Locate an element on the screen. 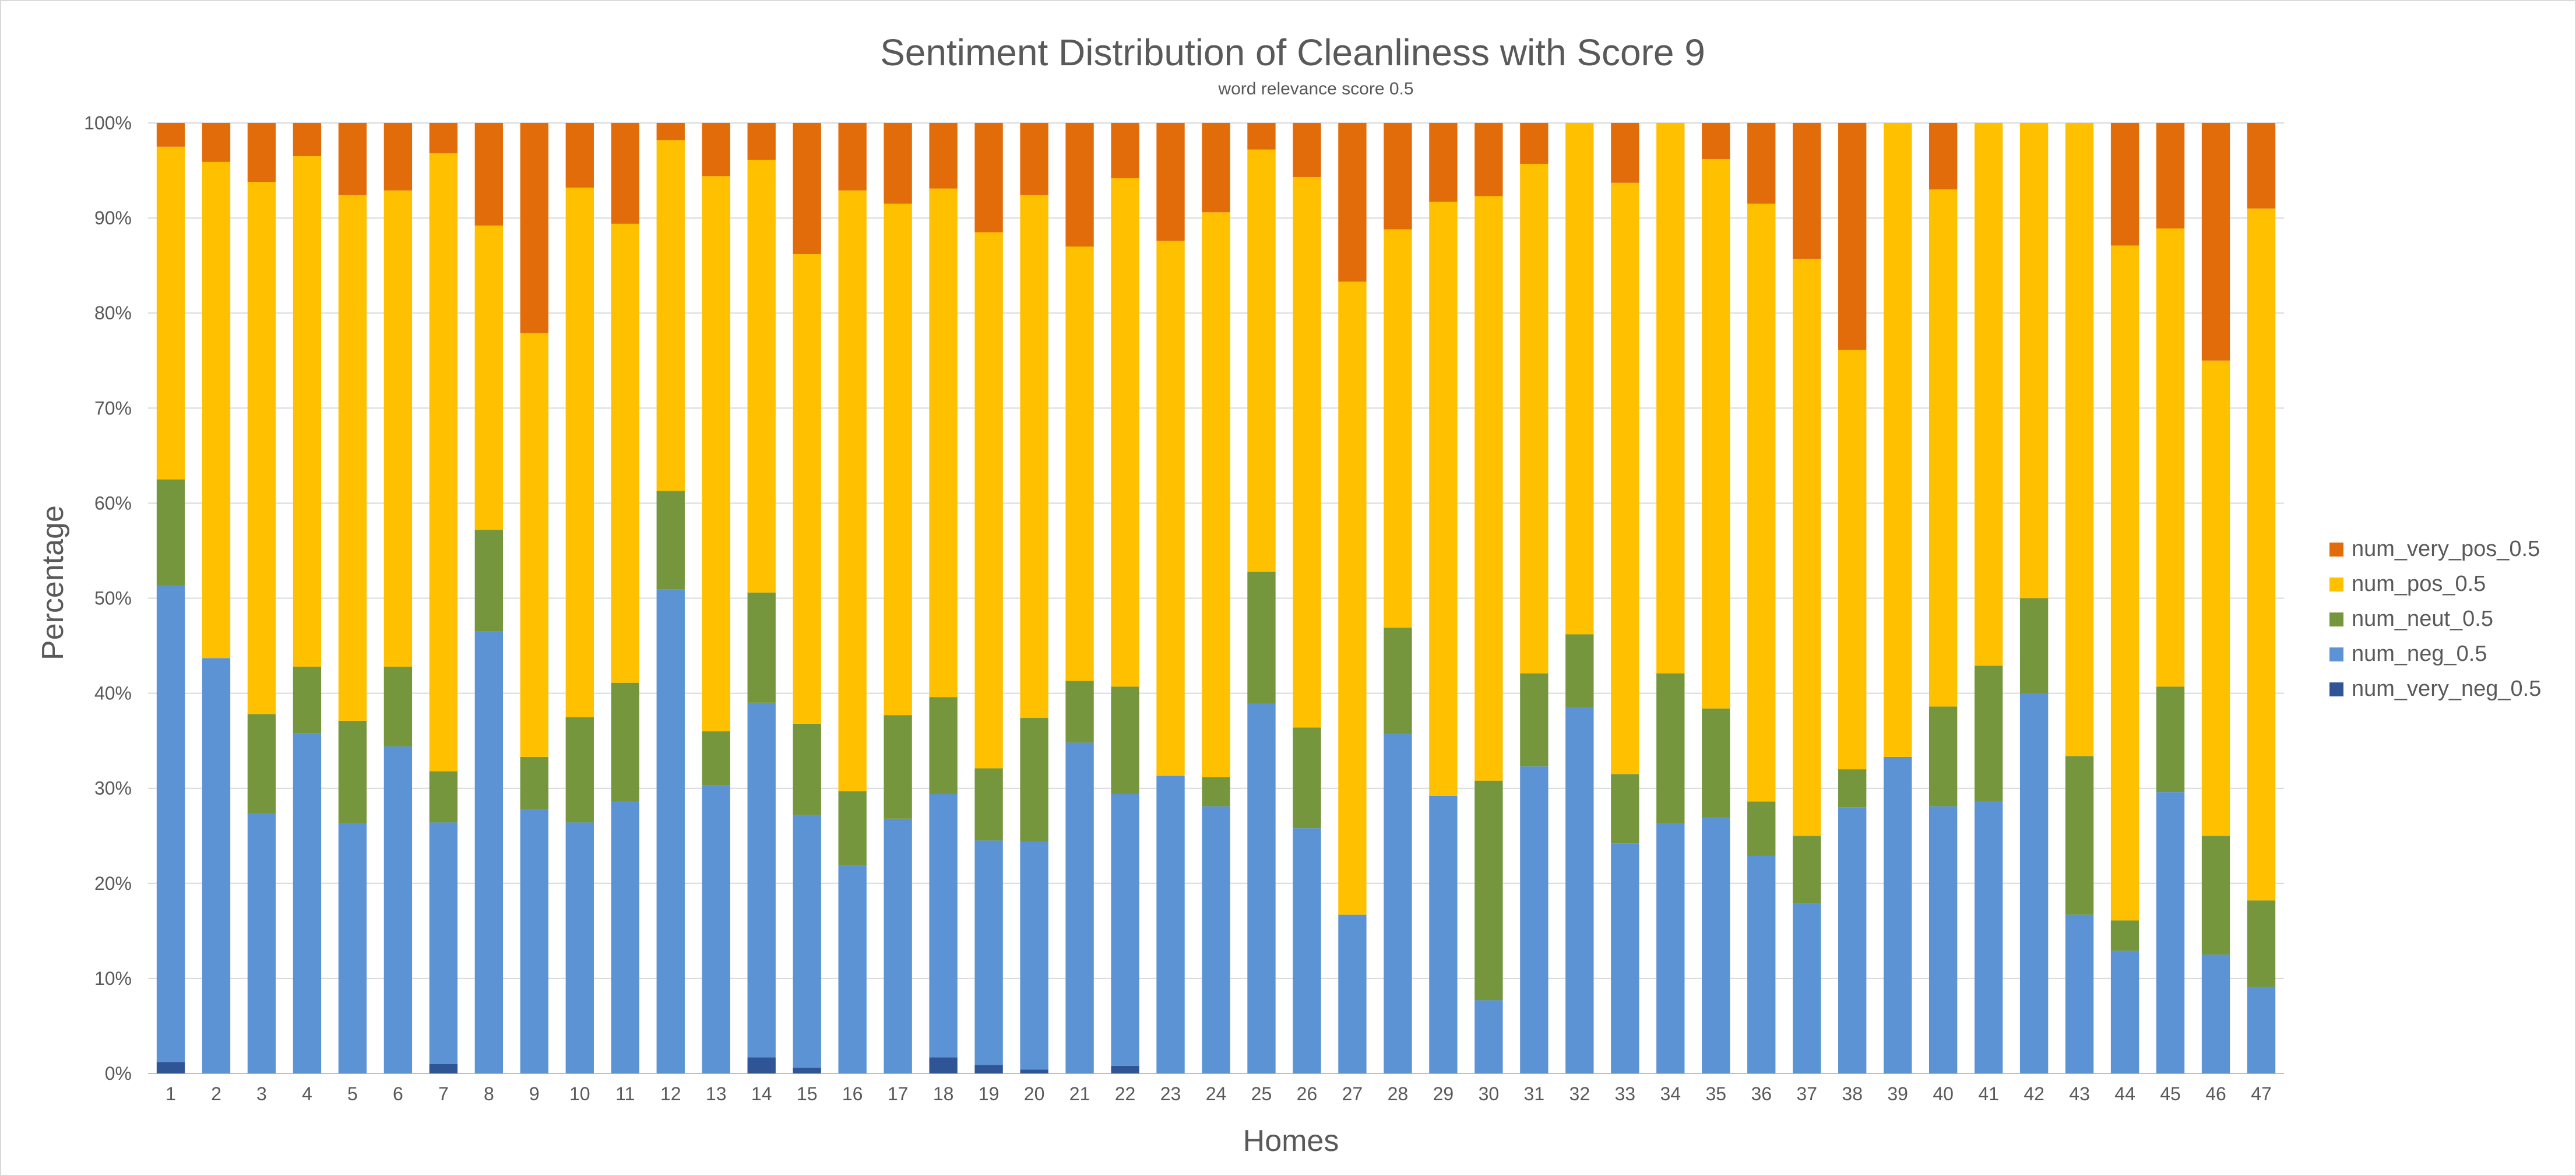  x-tick-label: 12 is located at coordinates (671, 1093).